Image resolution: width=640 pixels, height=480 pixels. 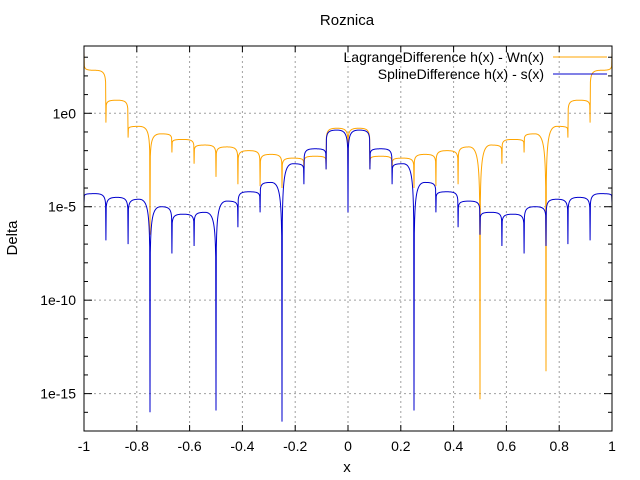 I want to click on x-tick-label: 0.6, so click(x=507, y=446).